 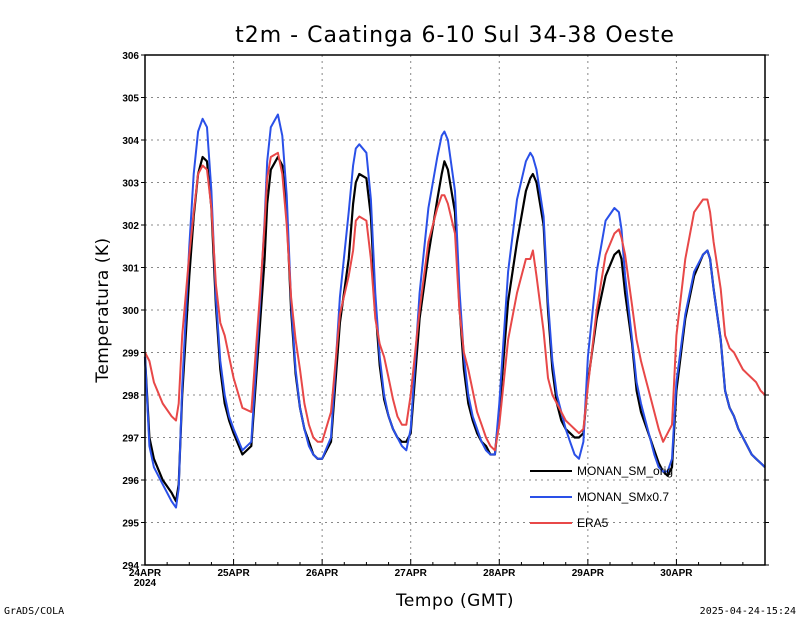 What do you see at coordinates (130, 141) in the screenshot?
I see `y-tick-label: 304` at bounding box center [130, 141].